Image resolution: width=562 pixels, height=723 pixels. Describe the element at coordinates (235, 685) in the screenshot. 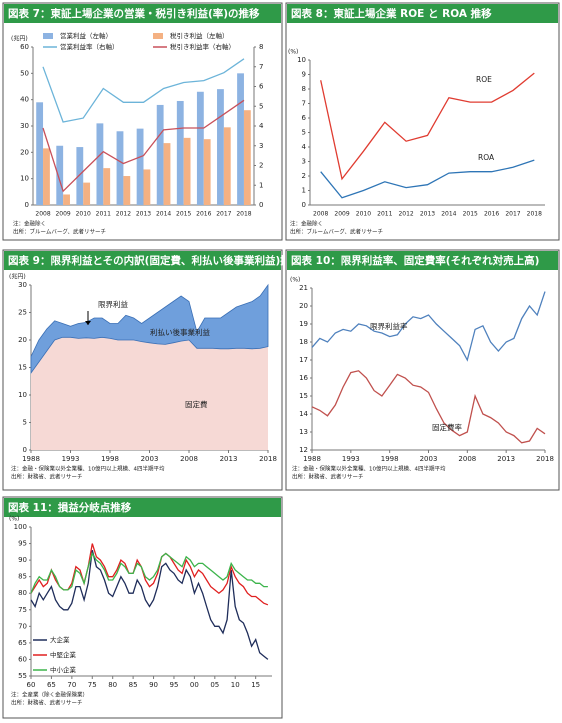

I see `x-tick-label: 10` at that location.